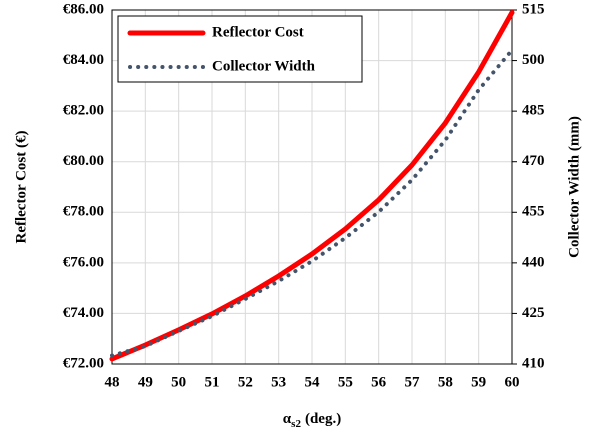  Describe the element at coordinates (413, 382) in the screenshot. I see `x-tick-label: 57` at that location.